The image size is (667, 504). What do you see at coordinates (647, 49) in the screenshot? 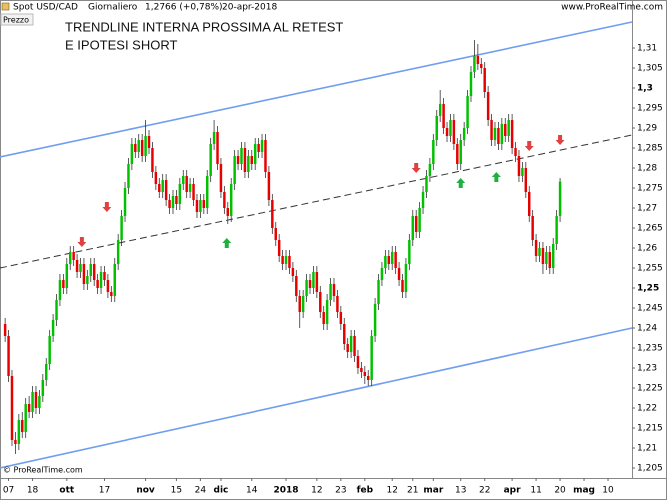
I see `y-tick-label: 1,31` at bounding box center [647, 49].